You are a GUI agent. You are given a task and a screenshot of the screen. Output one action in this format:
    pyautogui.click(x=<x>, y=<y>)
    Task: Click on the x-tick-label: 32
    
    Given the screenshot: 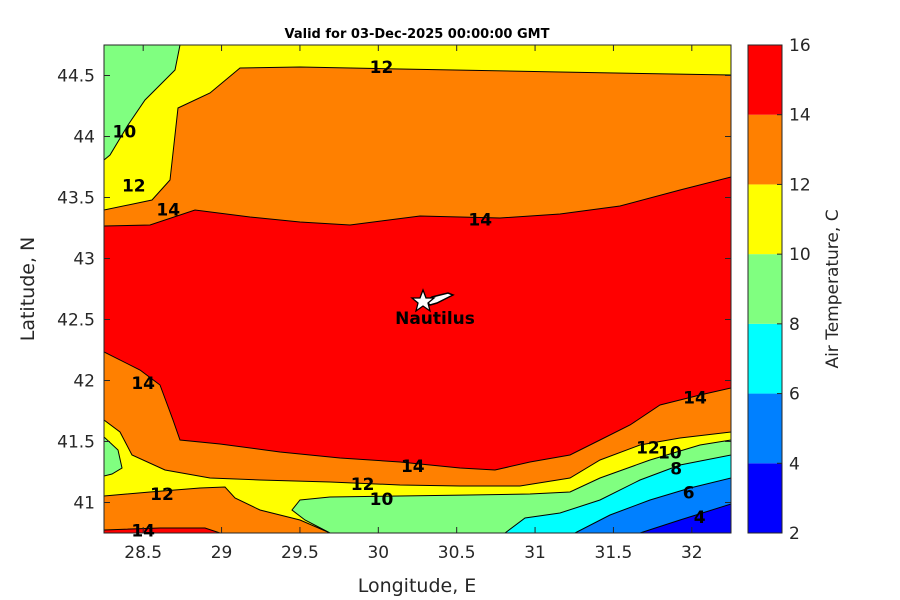 What is the action you would take?
    pyautogui.click(x=692, y=553)
    